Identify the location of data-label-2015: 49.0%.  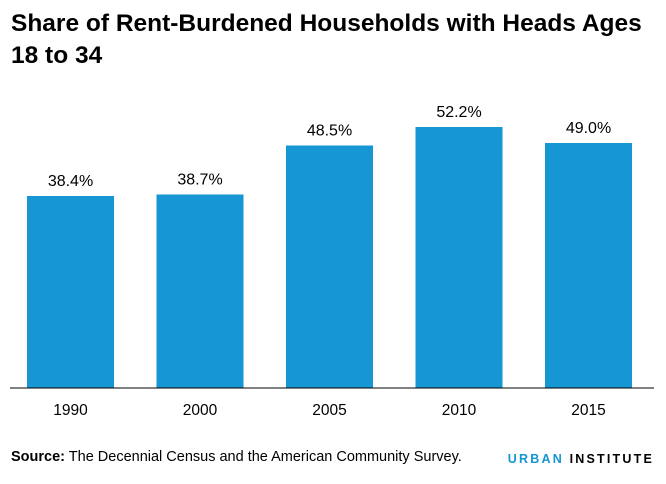
(588, 128).